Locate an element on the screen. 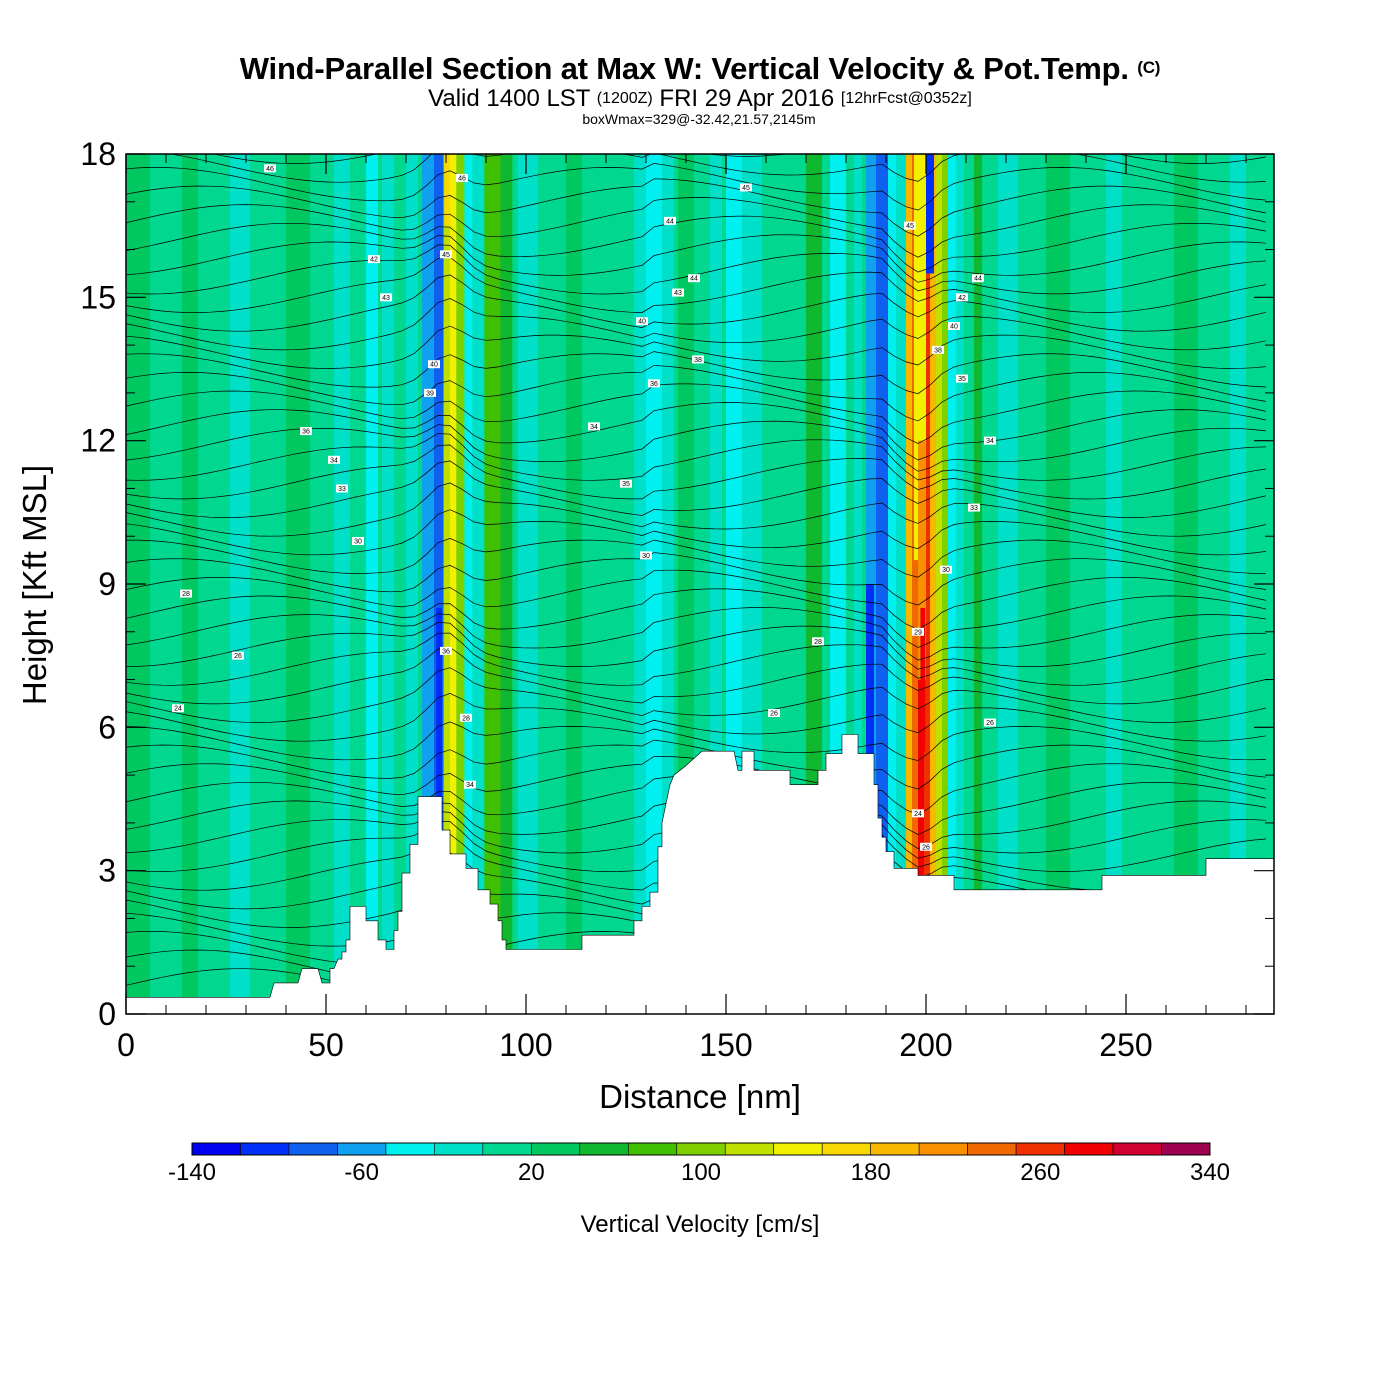 The width and height of the screenshot is (1400, 1400). contour-label-text: 38 is located at coordinates (698, 360).